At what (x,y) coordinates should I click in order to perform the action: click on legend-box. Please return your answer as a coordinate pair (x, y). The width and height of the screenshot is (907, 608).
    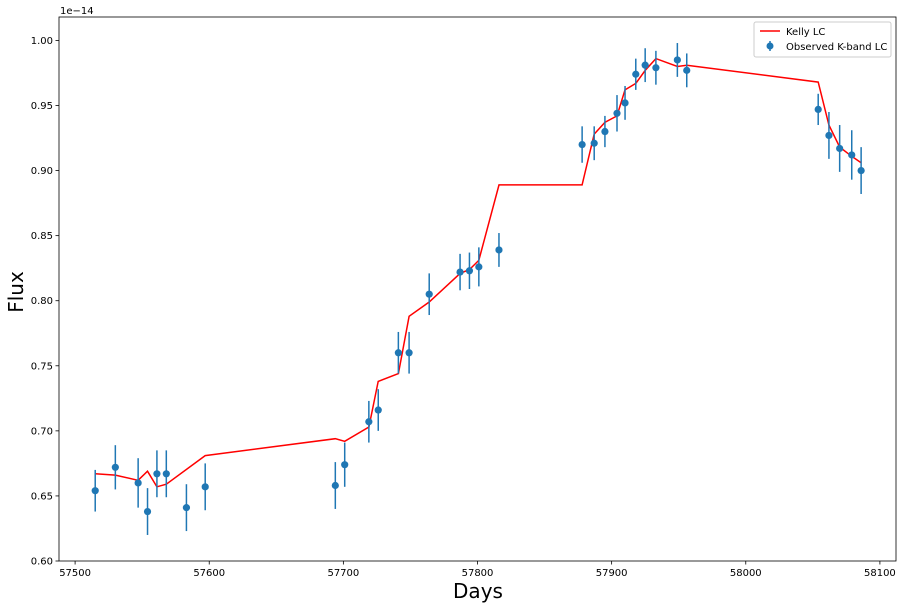
    Looking at the image, I should click on (822, 39).